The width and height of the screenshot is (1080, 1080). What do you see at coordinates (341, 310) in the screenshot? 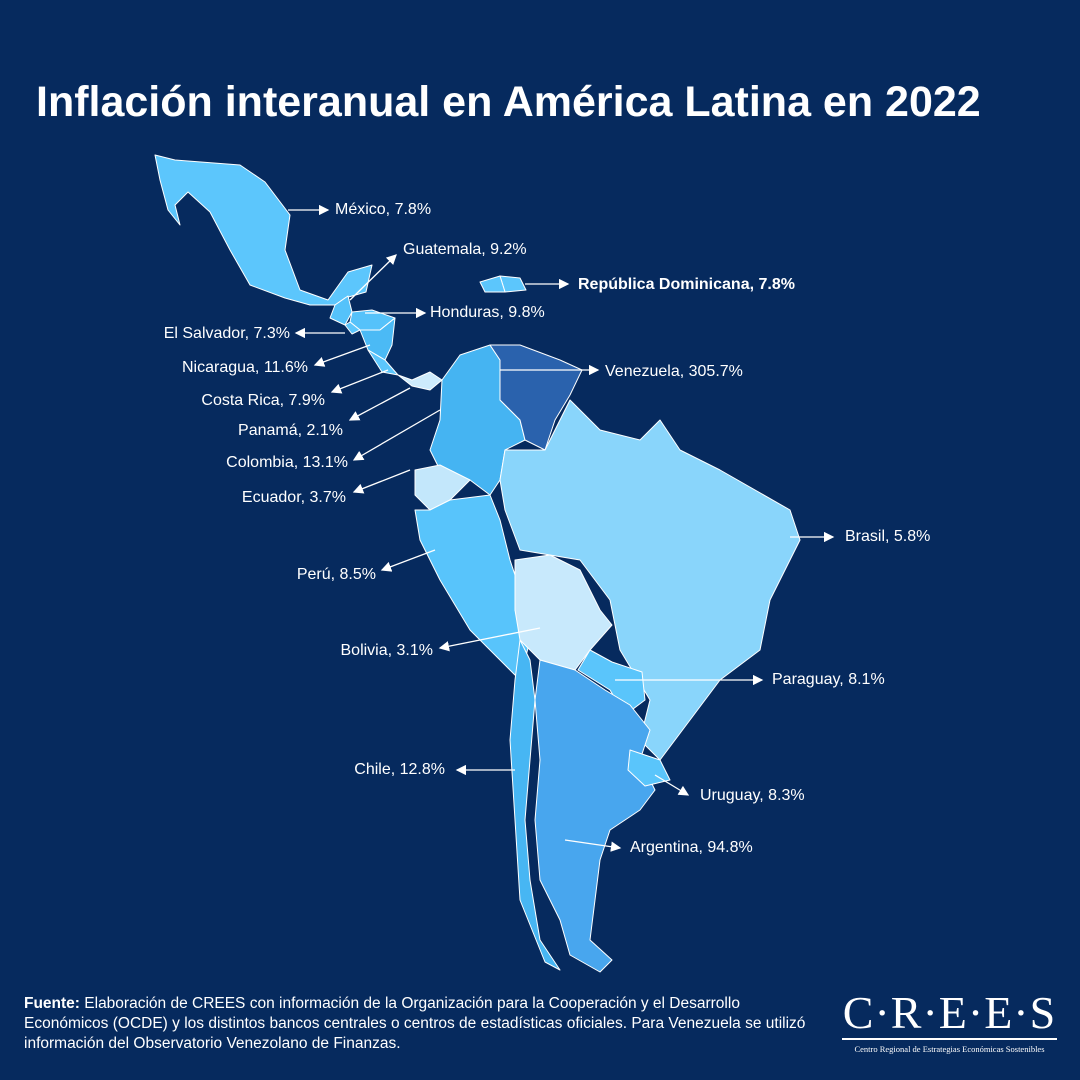
I see `guatemala` at bounding box center [341, 310].